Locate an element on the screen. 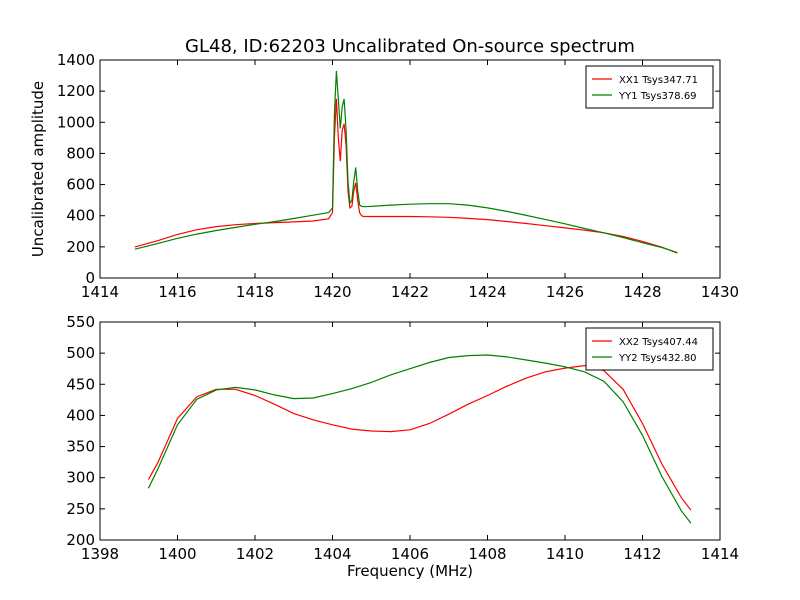 The width and height of the screenshot is (800, 600). x-tick-label: 1404 is located at coordinates (332, 554).